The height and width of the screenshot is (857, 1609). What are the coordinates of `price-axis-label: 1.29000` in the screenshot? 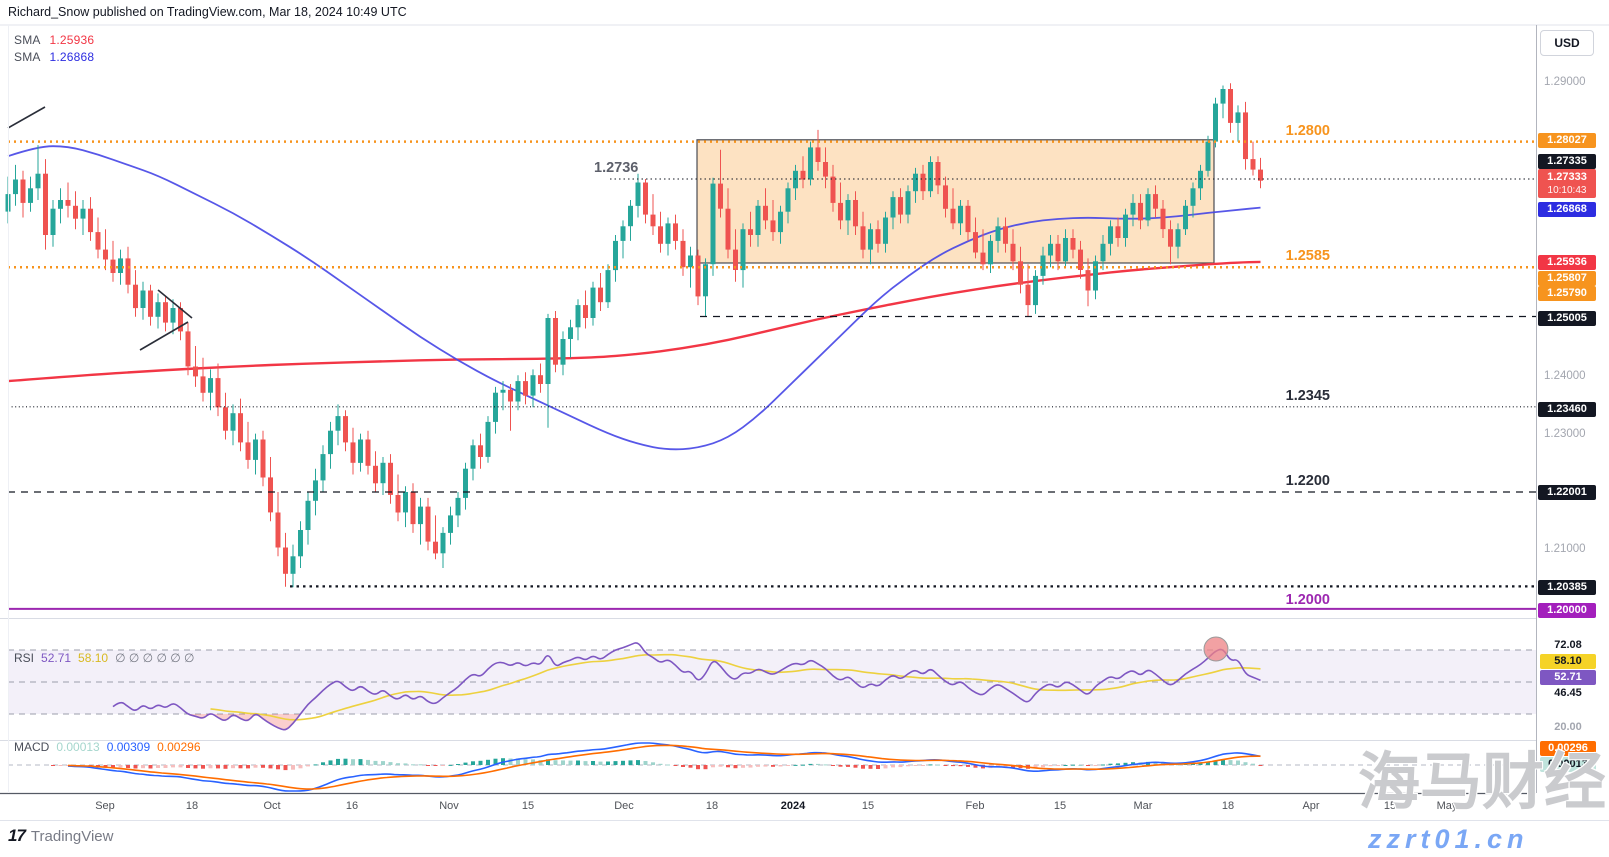 It's located at (1565, 82).